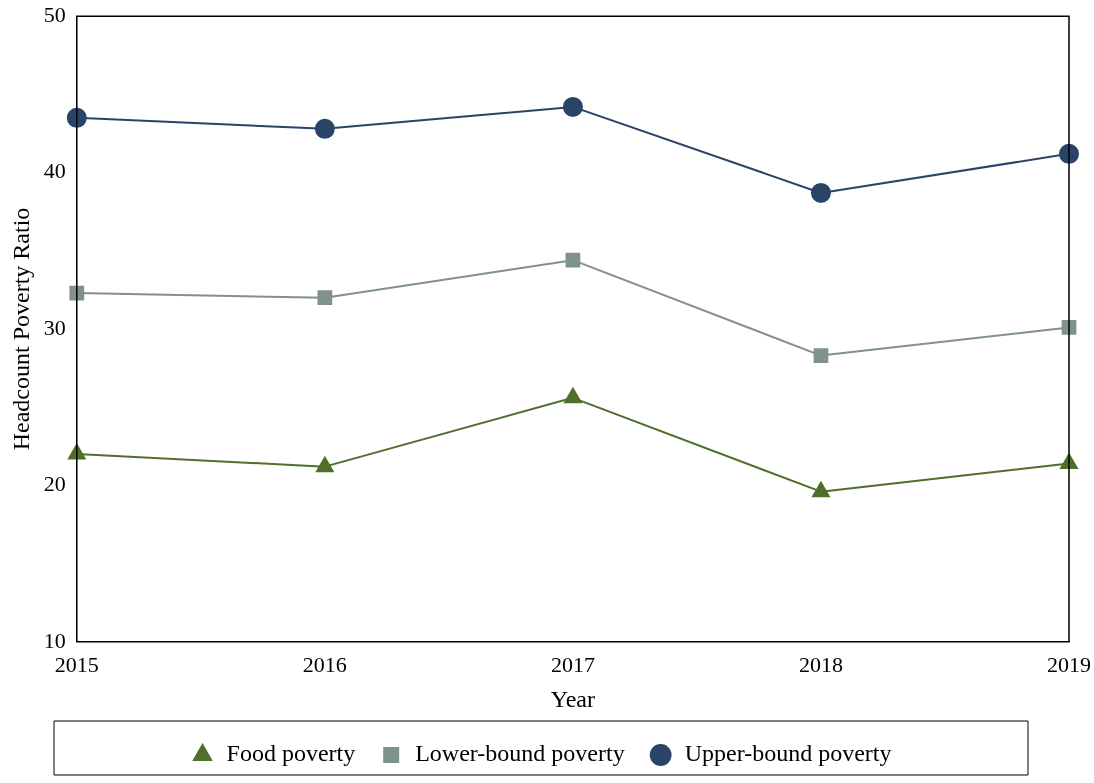 Image resolution: width=1094 pixels, height=783 pixels. Describe the element at coordinates (1069, 664) in the screenshot. I see `x-tick-label: 2019` at that location.